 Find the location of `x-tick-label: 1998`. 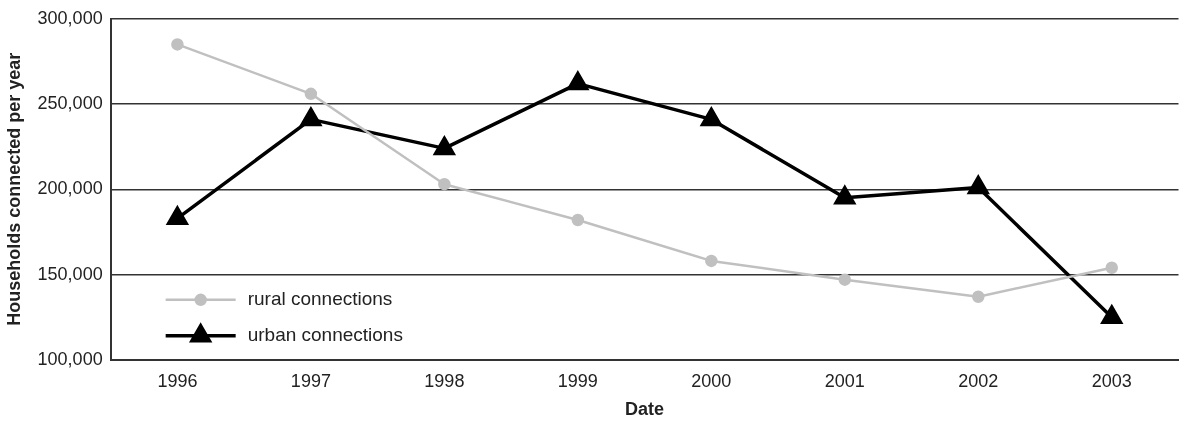

x-tick-label: 1998 is located at coordinates (444, 380).